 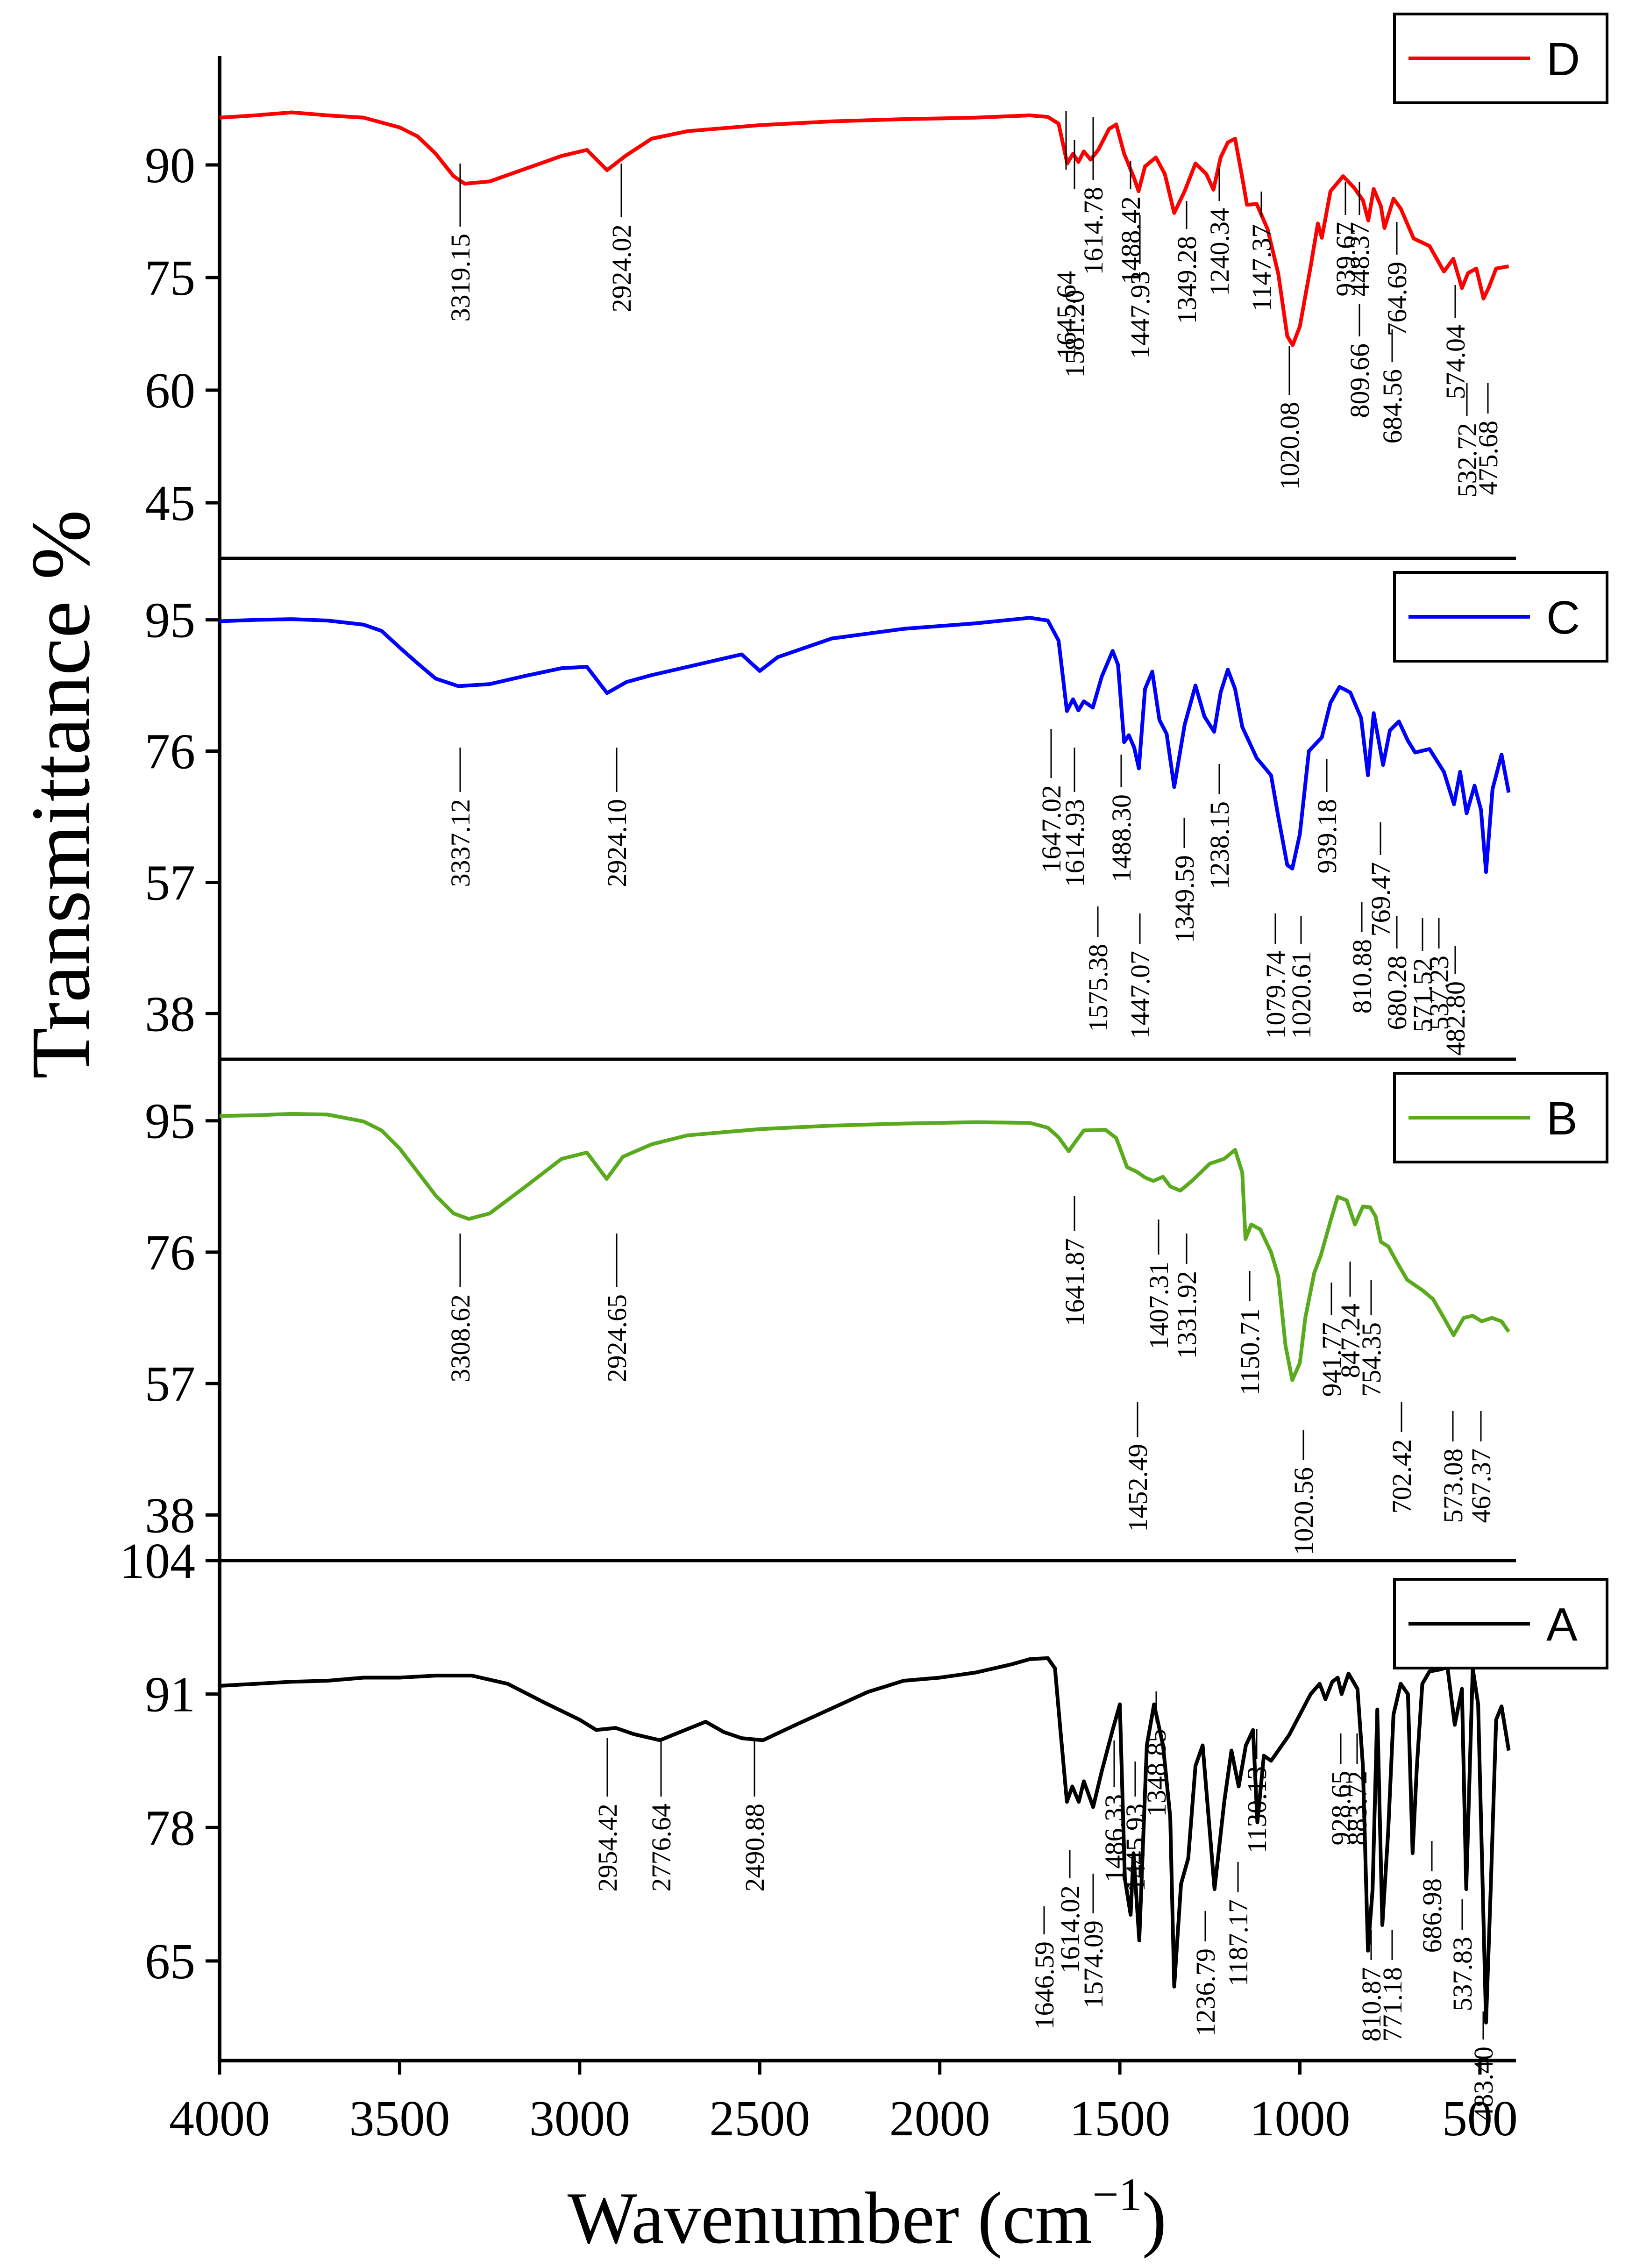 I want to click on x-tick-label: 4000, so click(x=219, y=2119).